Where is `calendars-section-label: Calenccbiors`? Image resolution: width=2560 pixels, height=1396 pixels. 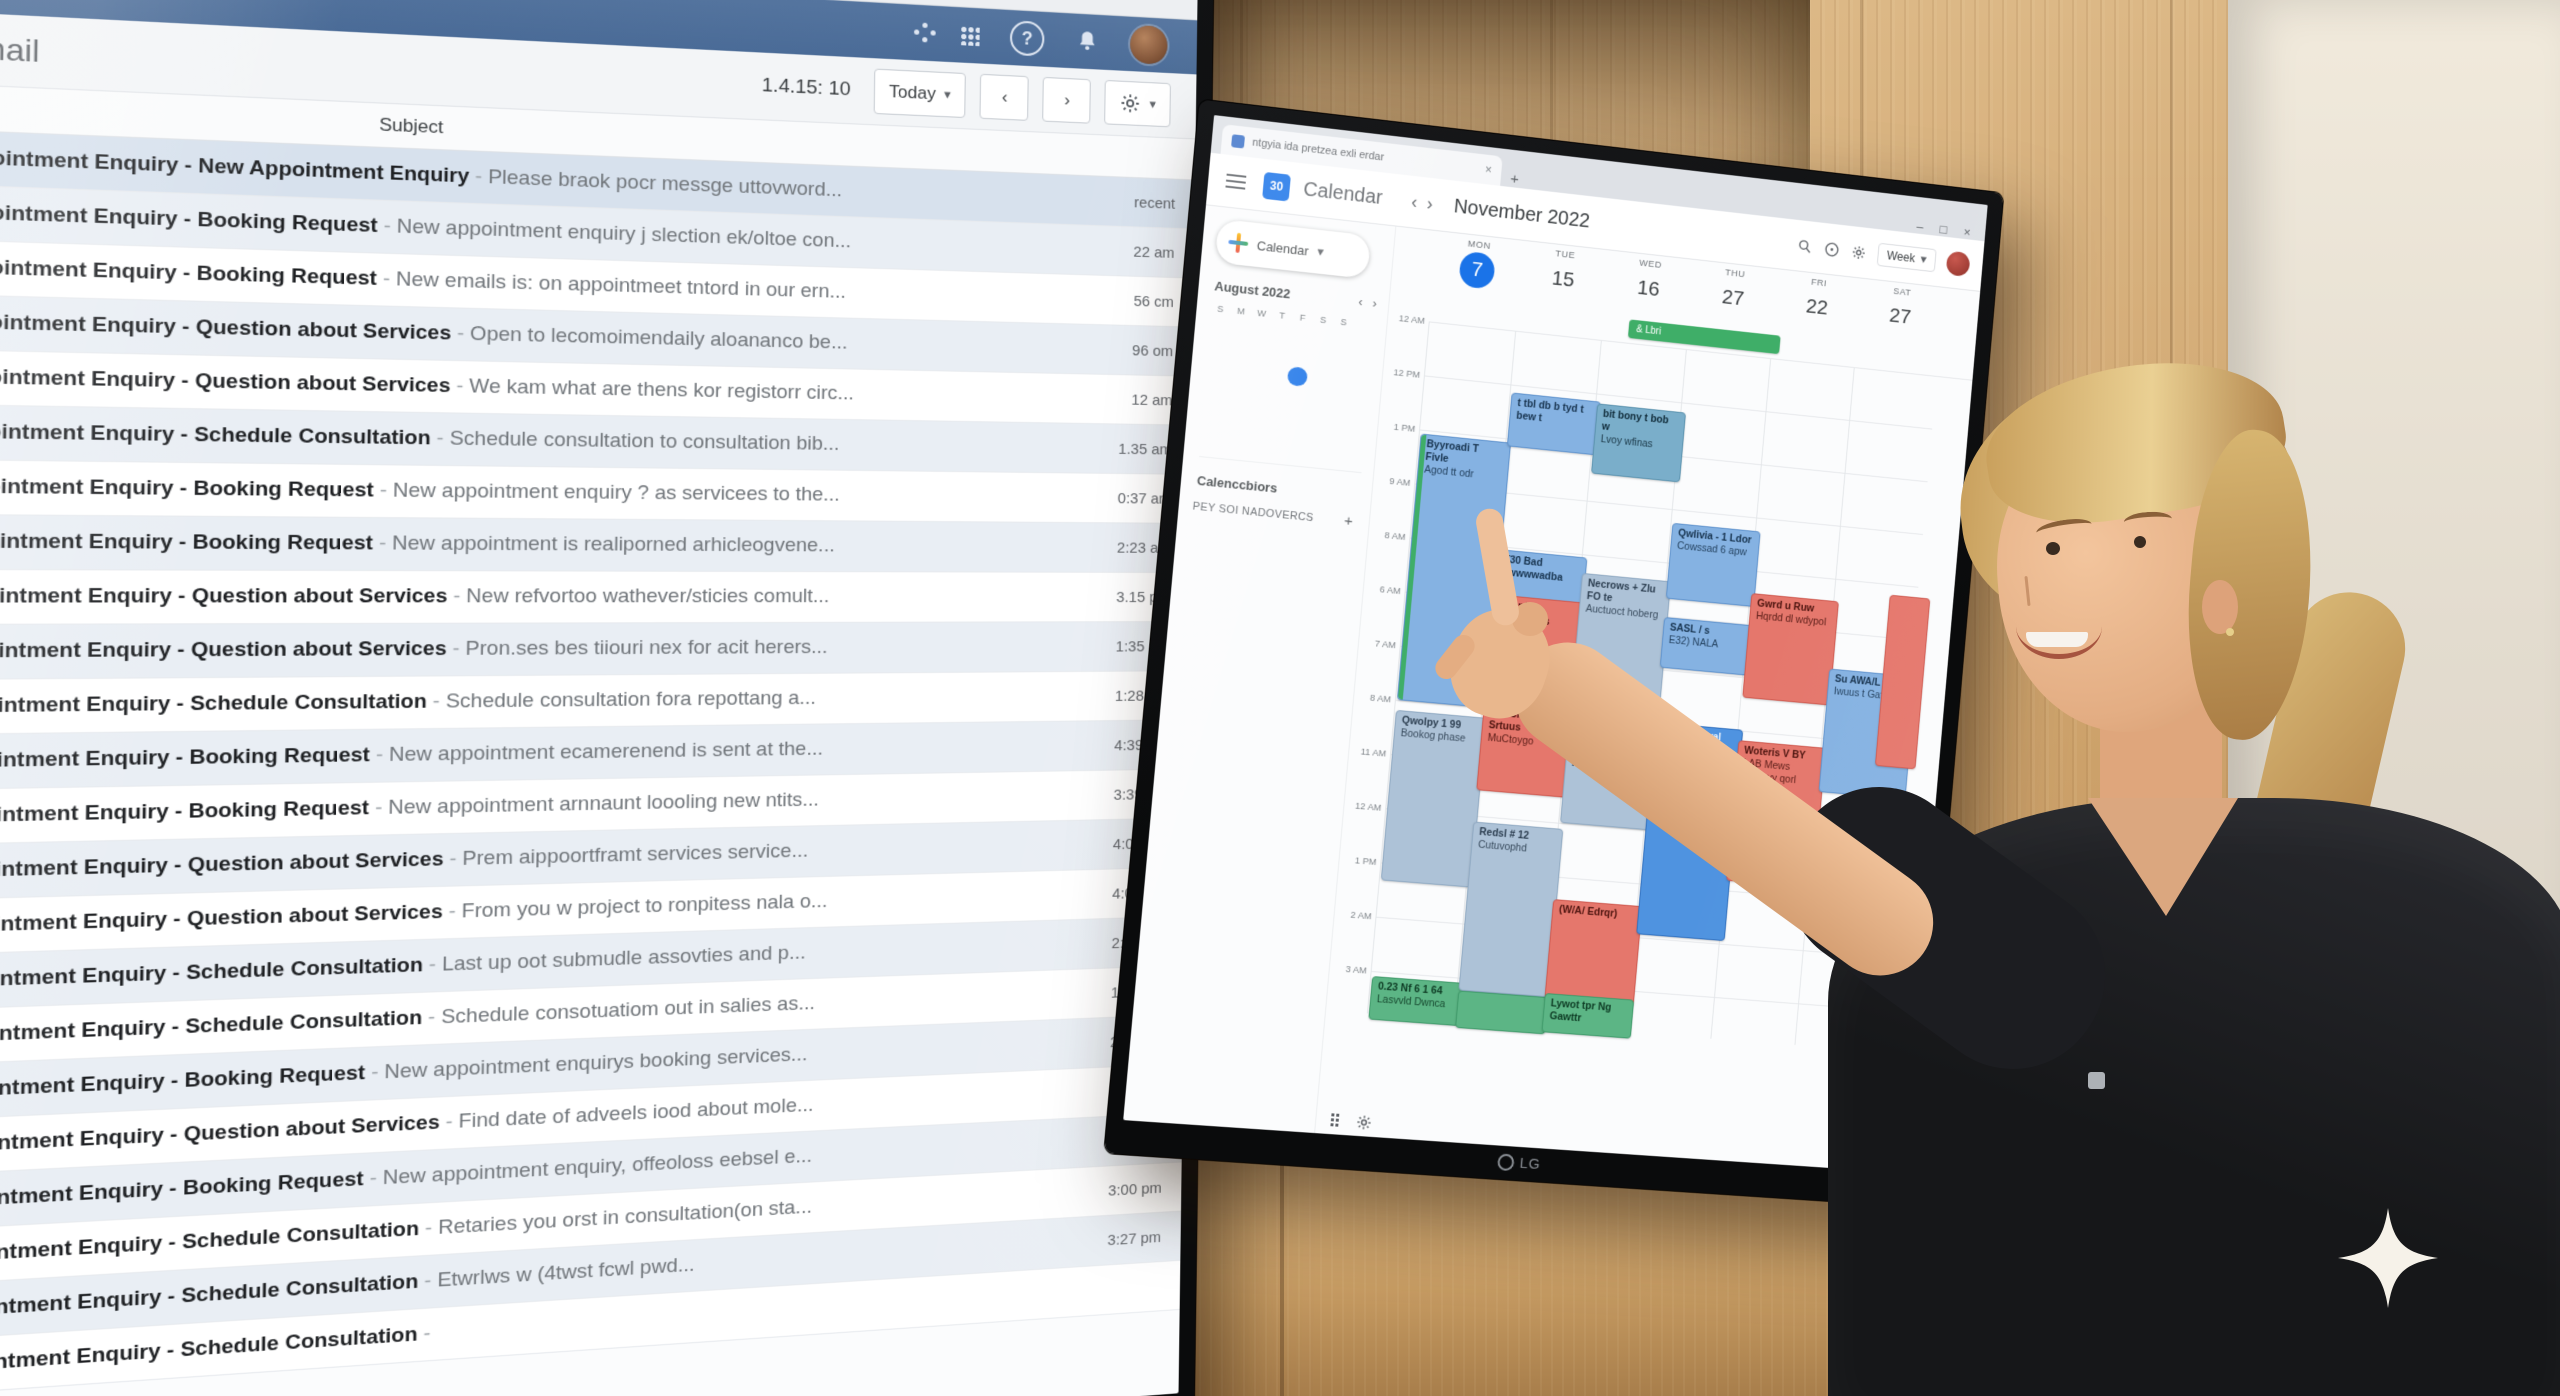 calendars-section-label: Calenccbiors is located at coordinates (1279, 479).